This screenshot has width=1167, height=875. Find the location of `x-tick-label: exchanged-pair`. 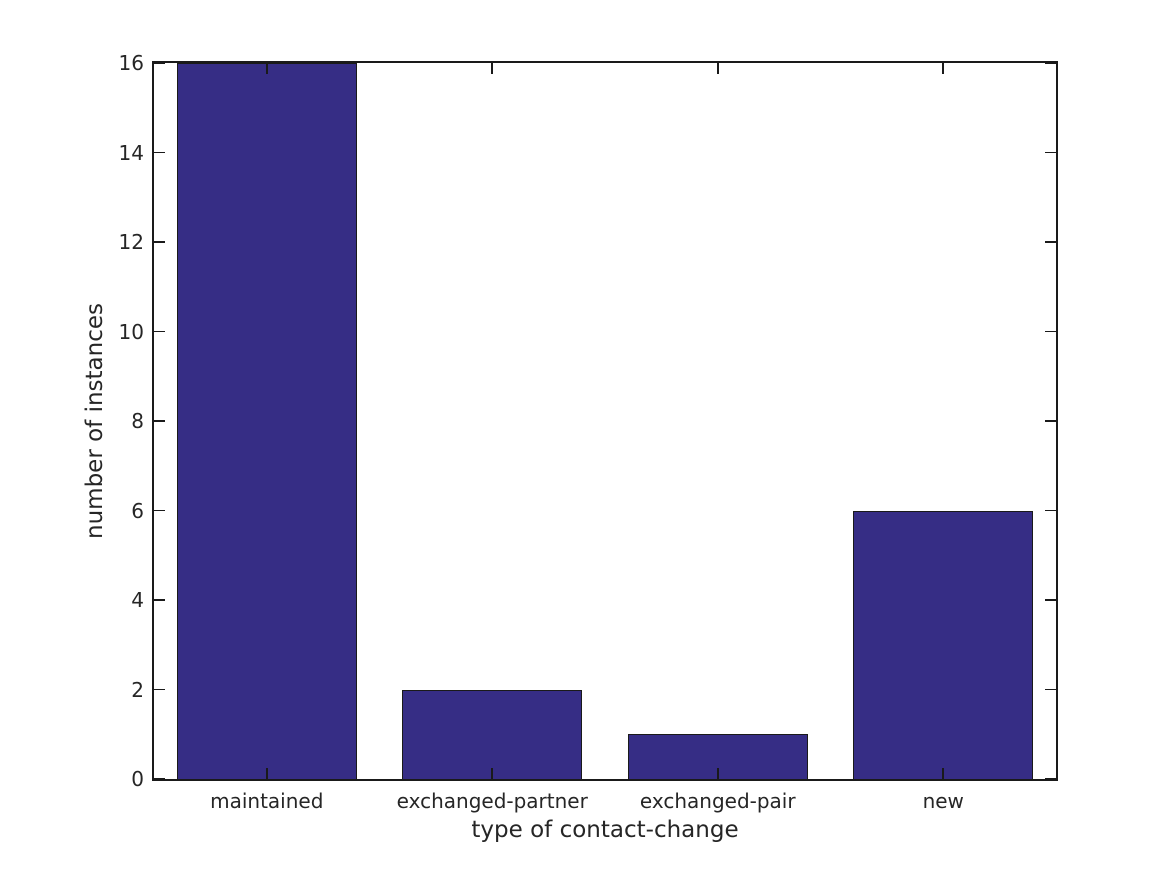

x-tick-label: exchanged-pair is located at coordinates (717, 801).